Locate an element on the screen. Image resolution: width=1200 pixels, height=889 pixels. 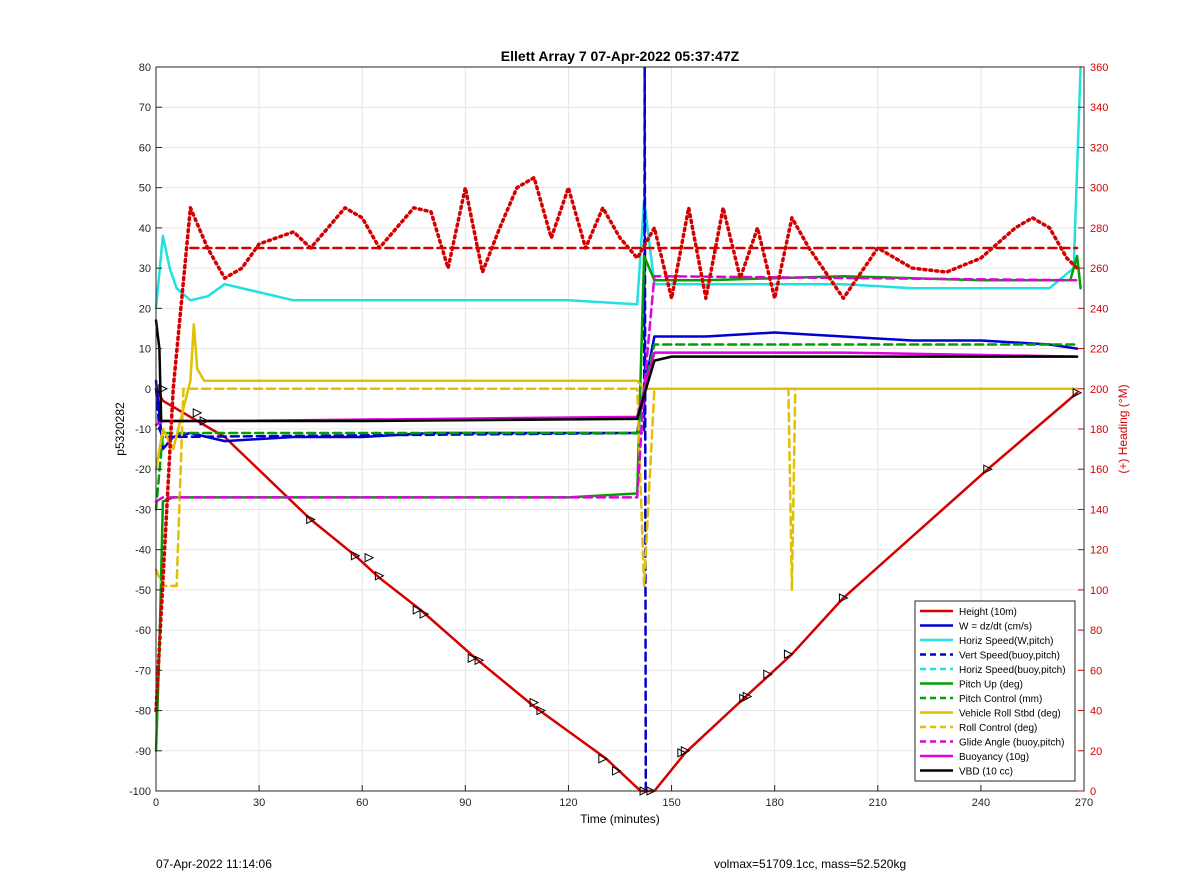
footer-timestamp: 07-Apr-2022 11:14:06 is located at coordinates (214, 864).